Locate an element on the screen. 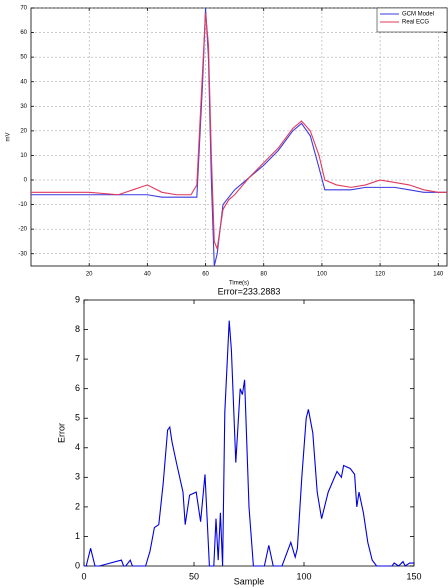  y-tick-label: 7 is located at coordinates (77, 358).